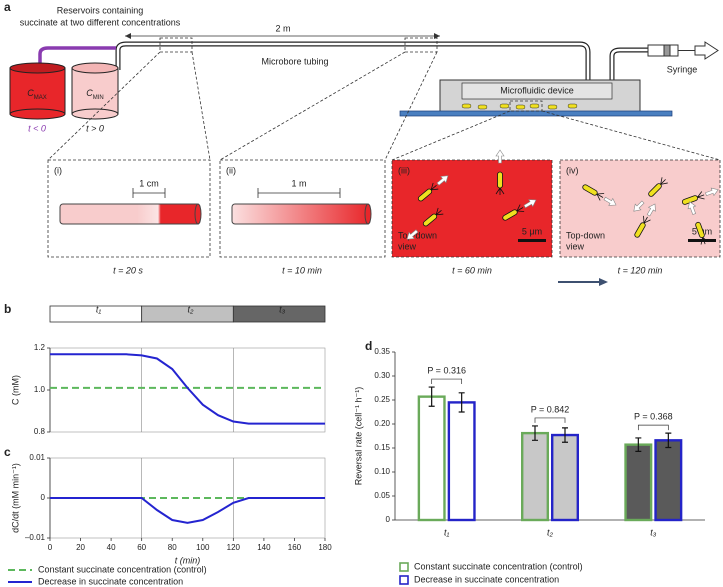  Describe the element at coordinates (110, 581) in the screenshot. I see `legend-label: Decrease in succinate concentration` at that location.